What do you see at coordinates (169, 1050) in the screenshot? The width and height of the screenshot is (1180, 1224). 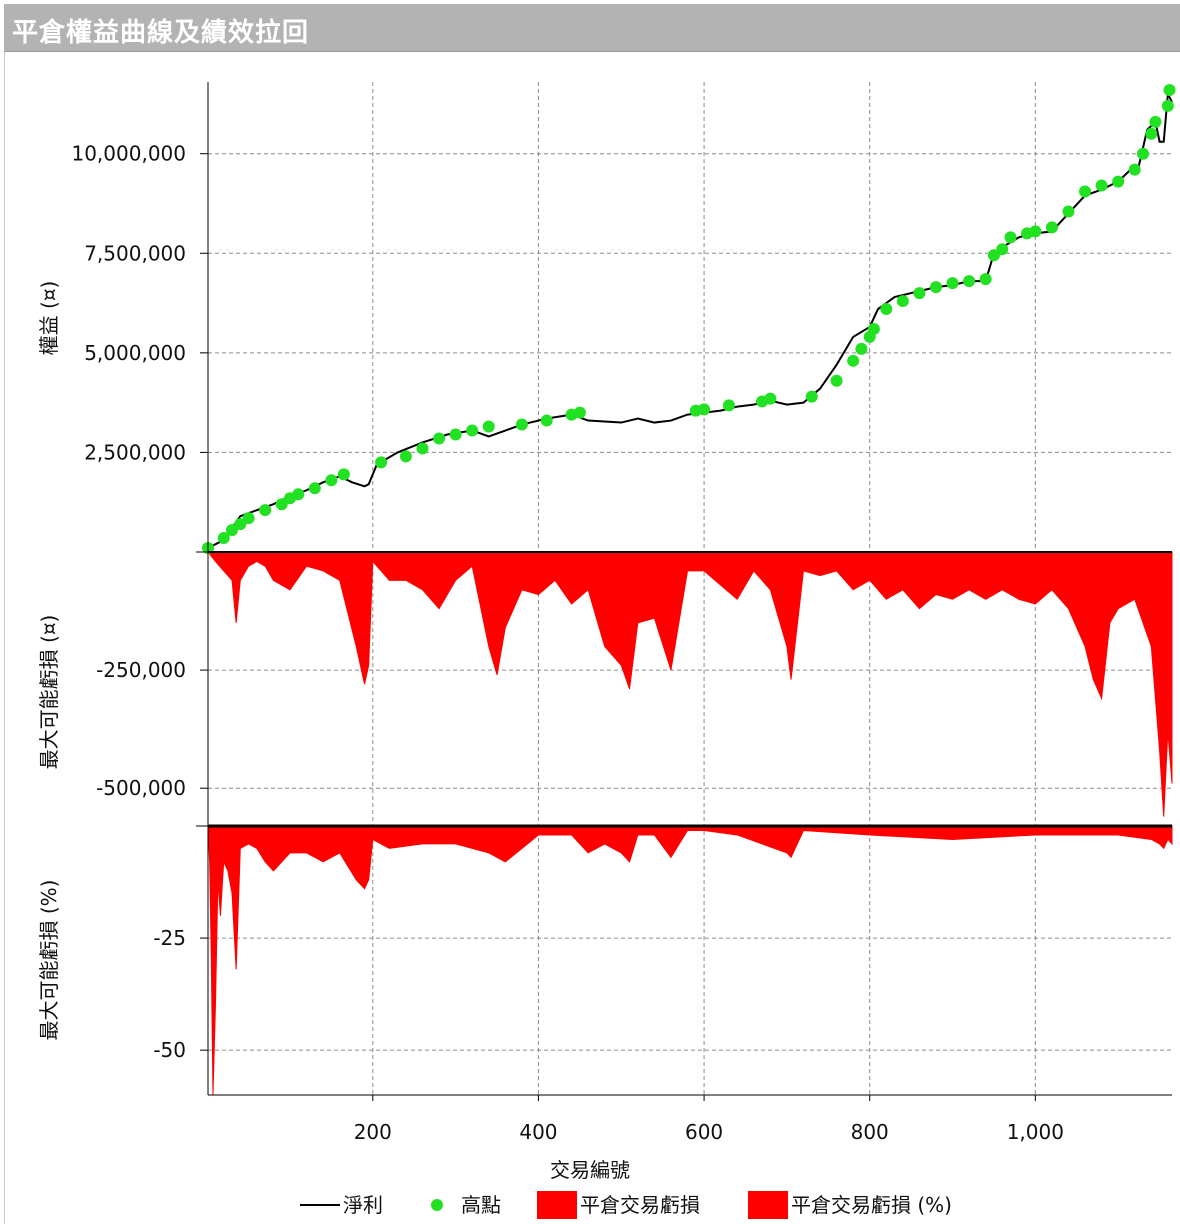 I see `y-tick-label: -50` at bounding box center [169, 1050].